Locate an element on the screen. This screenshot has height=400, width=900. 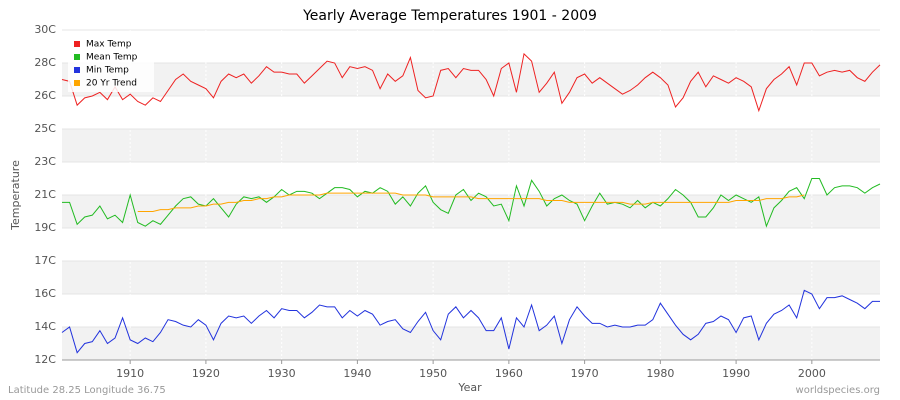
y-tick-label: 14C is located at coordinates (45, 326).